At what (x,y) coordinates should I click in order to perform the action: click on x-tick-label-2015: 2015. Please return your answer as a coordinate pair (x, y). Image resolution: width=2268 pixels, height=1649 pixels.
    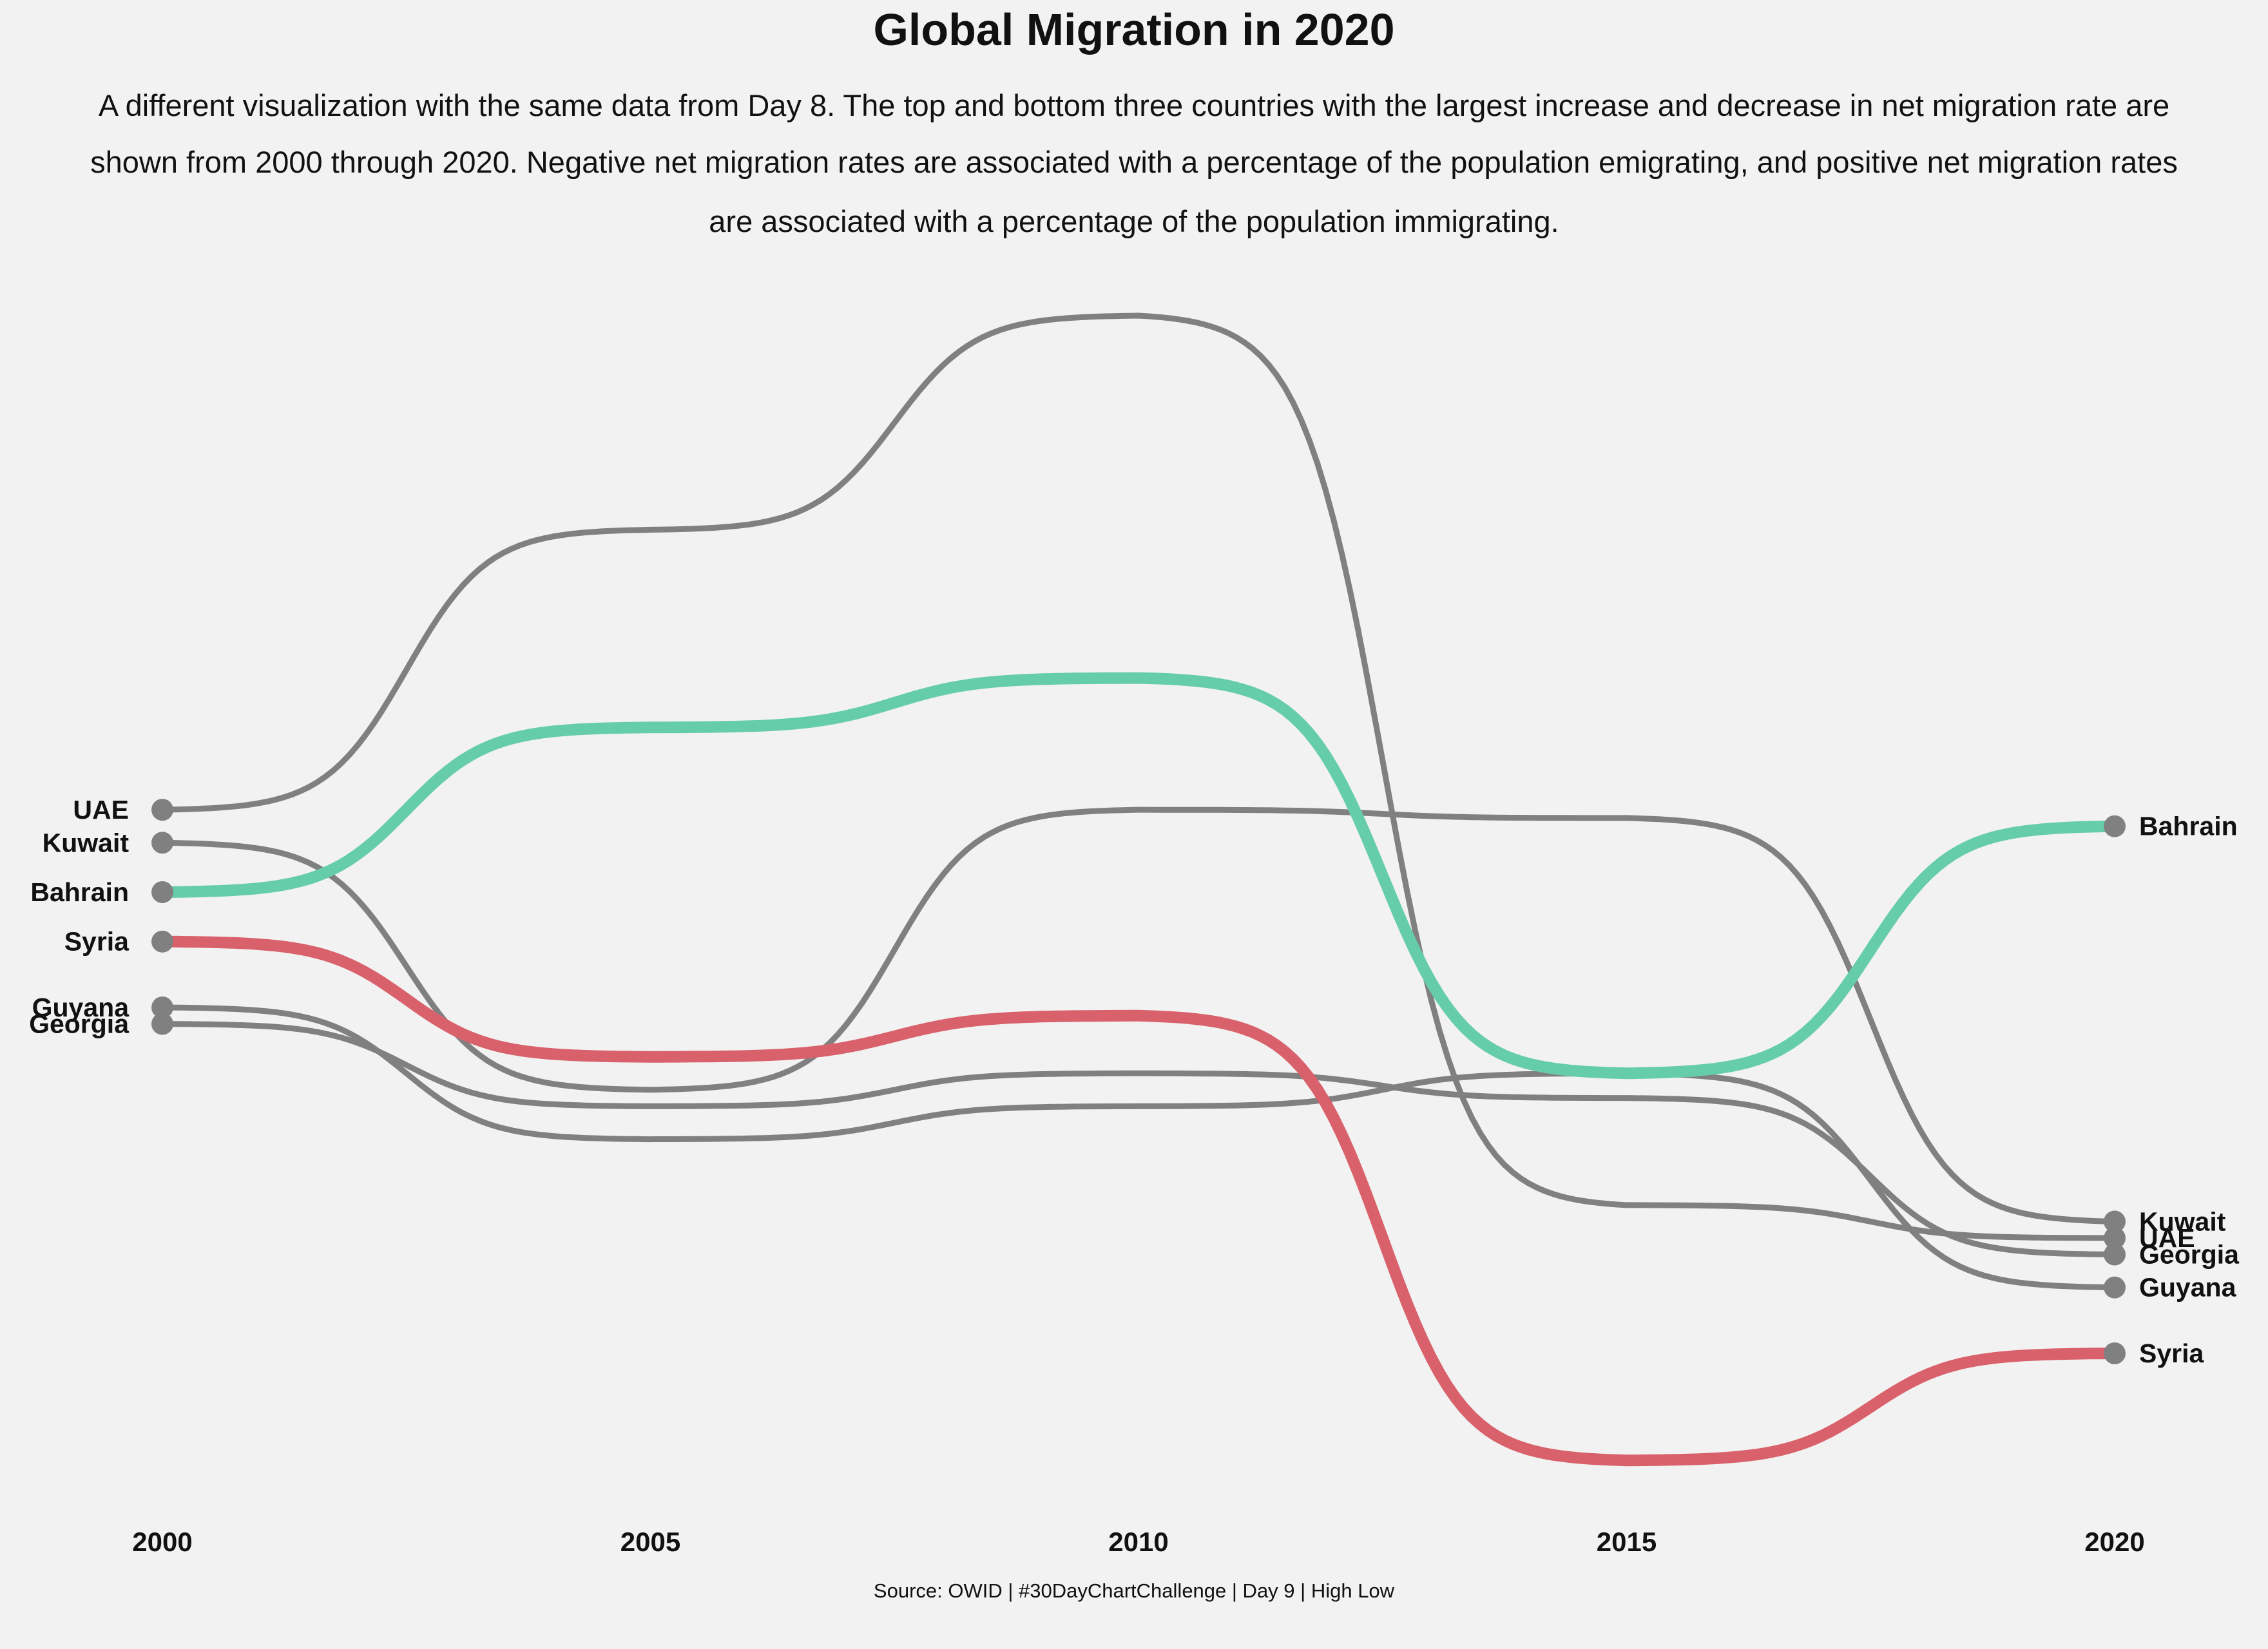
    Looking at the image, I should click on (1627, 1542).